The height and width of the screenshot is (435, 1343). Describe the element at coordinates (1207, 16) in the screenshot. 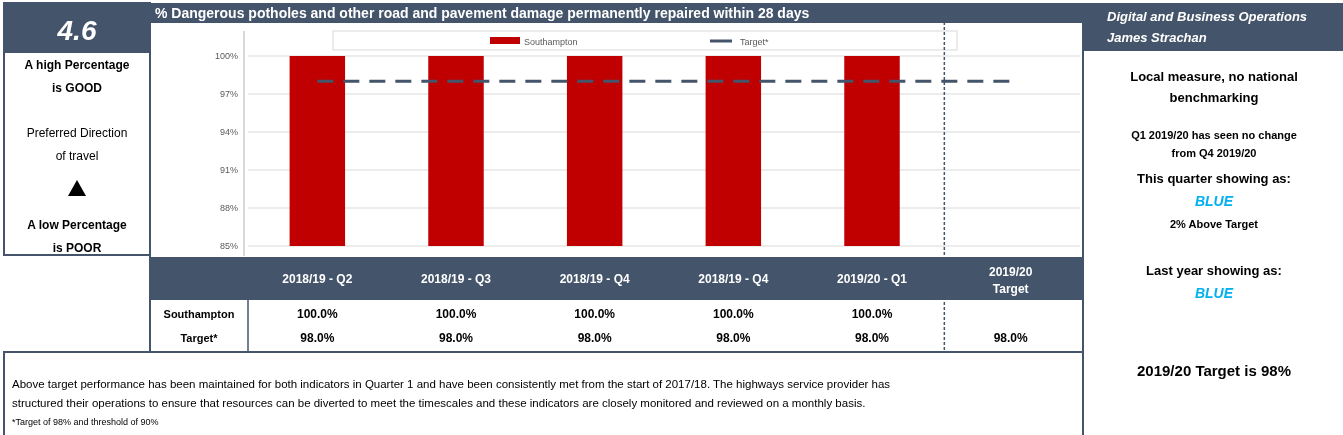

I see `text: Digital and Business Operations` at that location.